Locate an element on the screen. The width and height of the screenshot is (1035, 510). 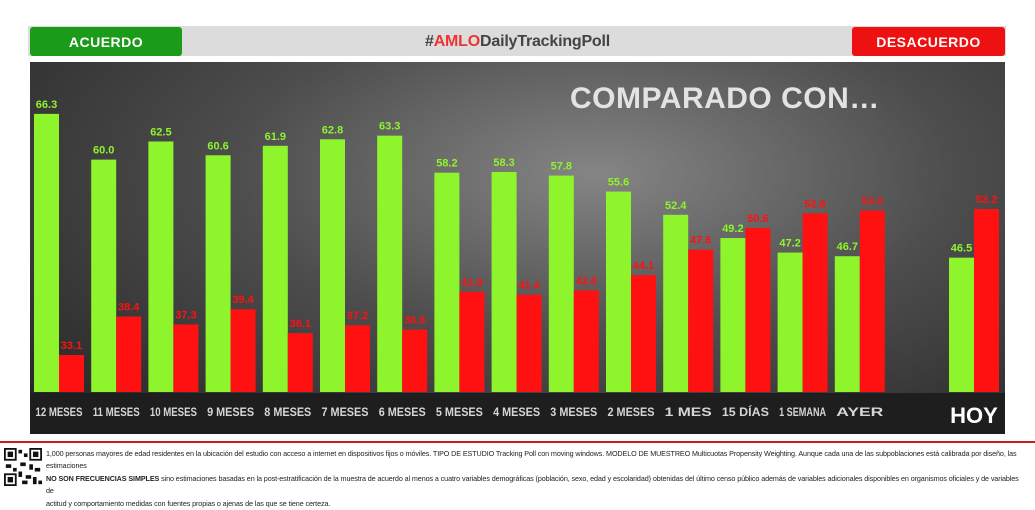
value-label-disagree: 38.4 is located at coordinates (129, 307).